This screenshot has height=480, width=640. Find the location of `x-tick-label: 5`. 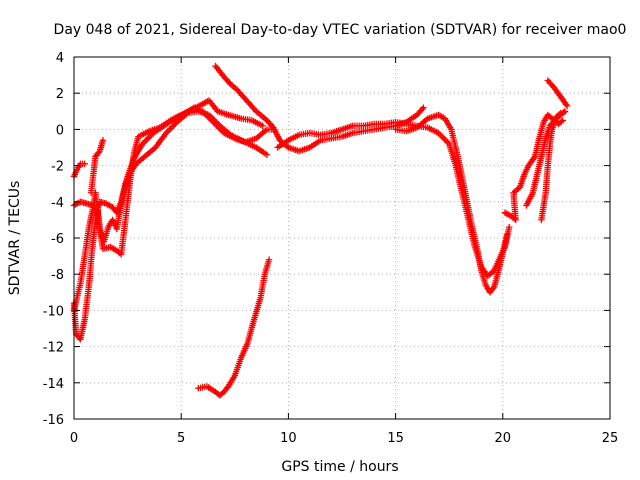

x-tick-label: 5 is located at coordinates (181, 438).